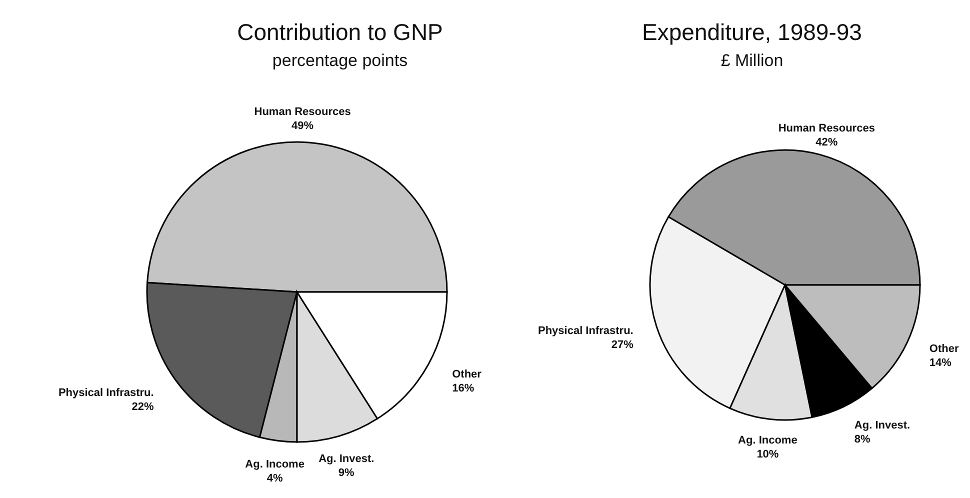 This screenshot has height=498, width=970. Describe the element at coordinates (274, 478) in the screenshot. I see `data-label: 4%` at that location.